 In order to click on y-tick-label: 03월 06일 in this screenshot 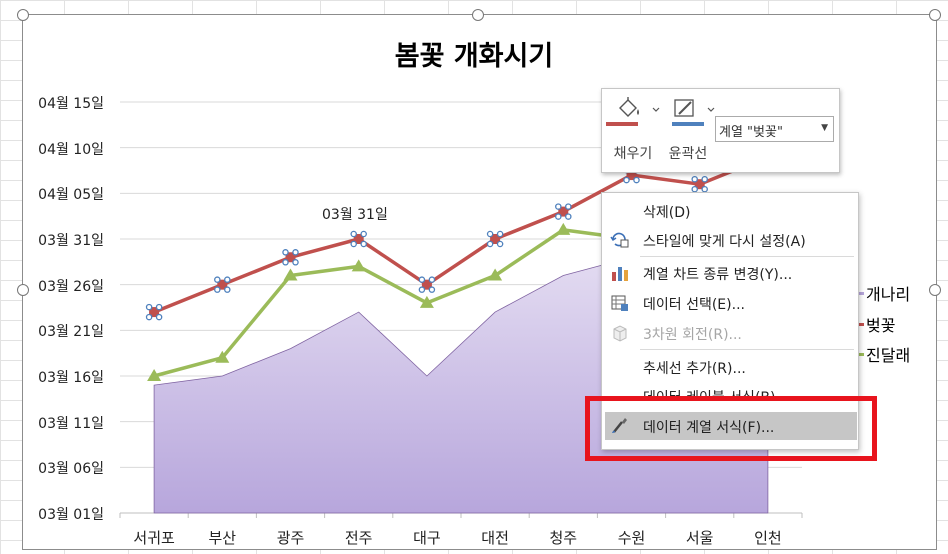, I will do `click(71, 469)`.